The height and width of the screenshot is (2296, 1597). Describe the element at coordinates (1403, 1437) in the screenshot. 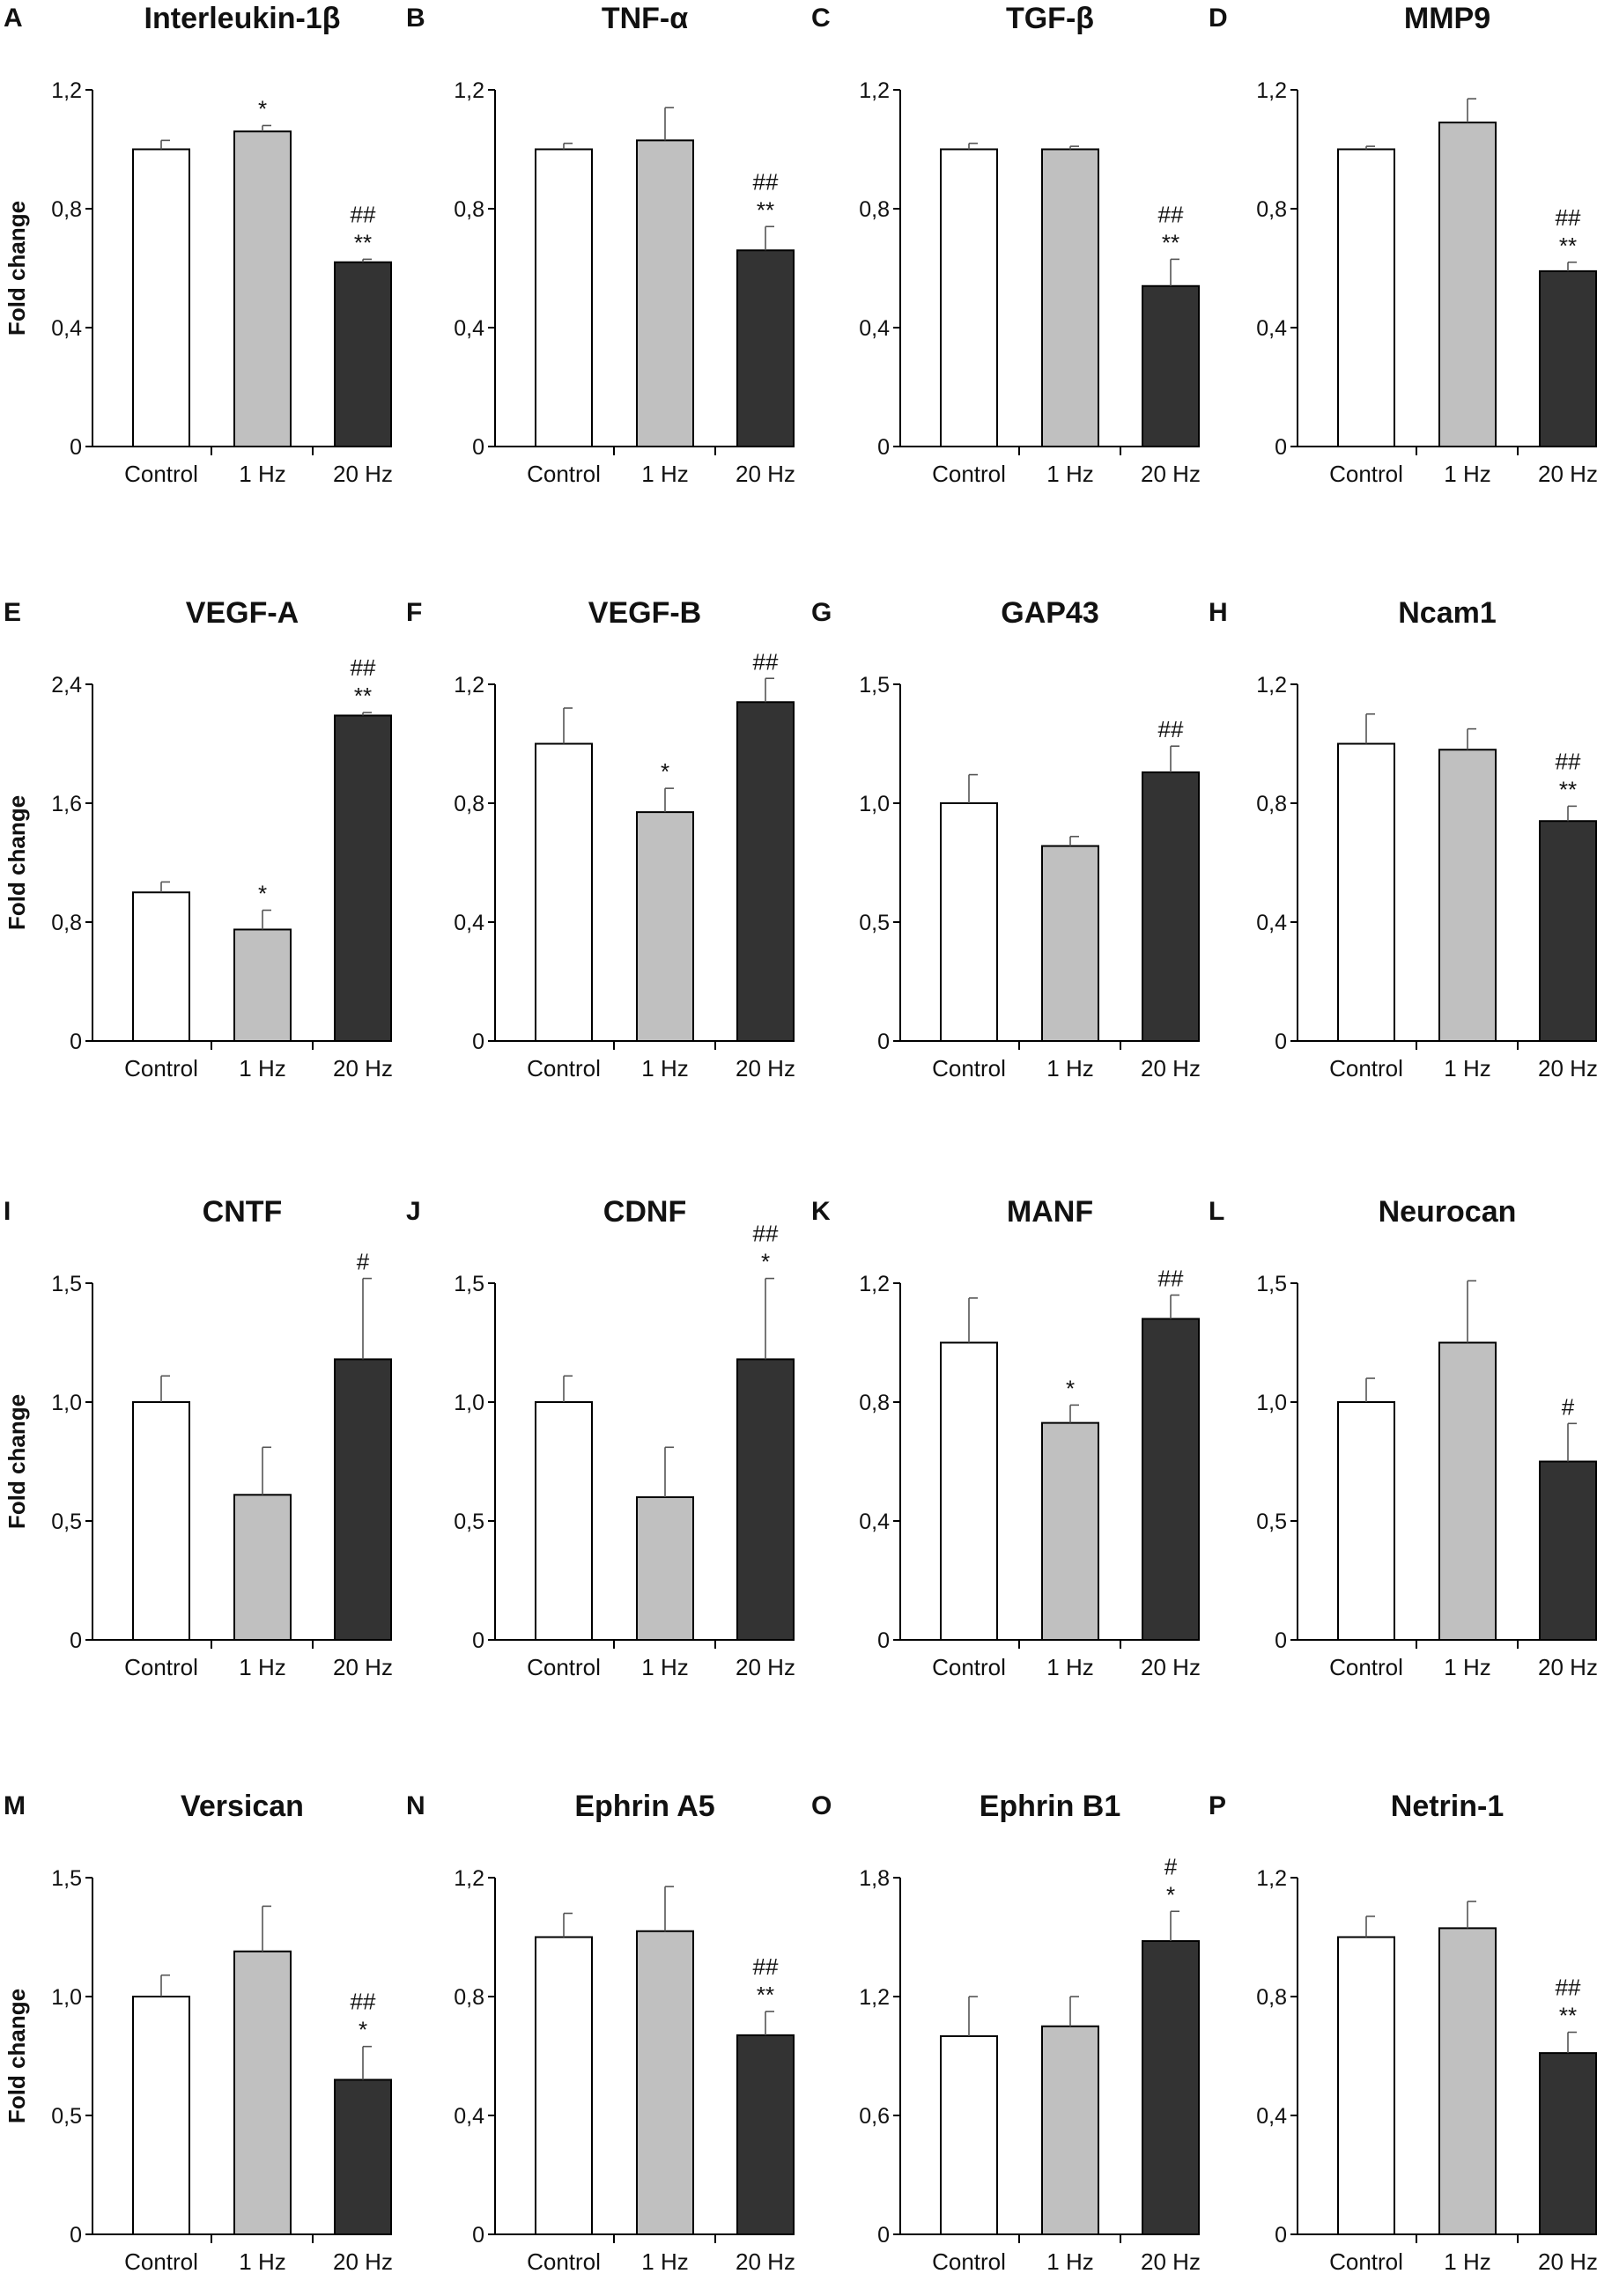

I see `panel-L: L Neurocan 0 0,5 1,0 1,5 Control 1 Hz 20 Hz #` at that location.